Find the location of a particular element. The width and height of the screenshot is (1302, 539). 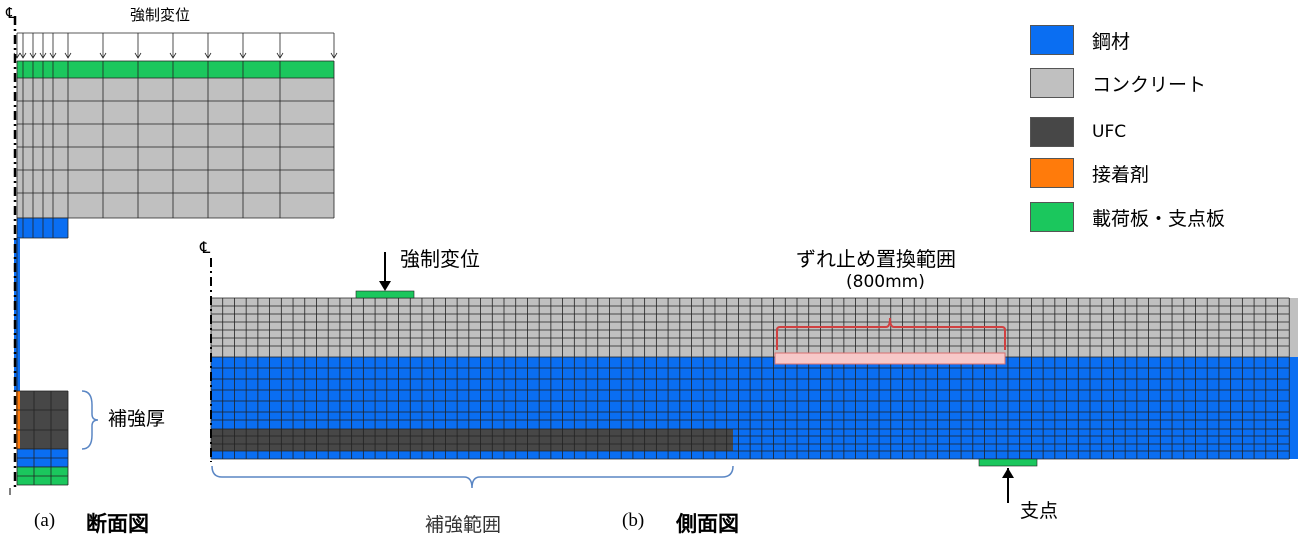

legend-label: UFC is located at coordinates (1109, 132).